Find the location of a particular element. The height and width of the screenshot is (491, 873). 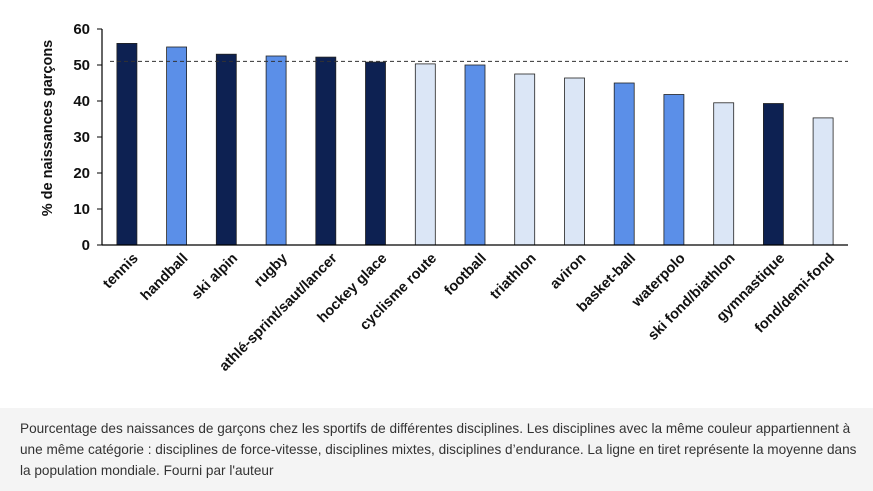

y-tick-label: 40 is located at coordinates (81, 101).